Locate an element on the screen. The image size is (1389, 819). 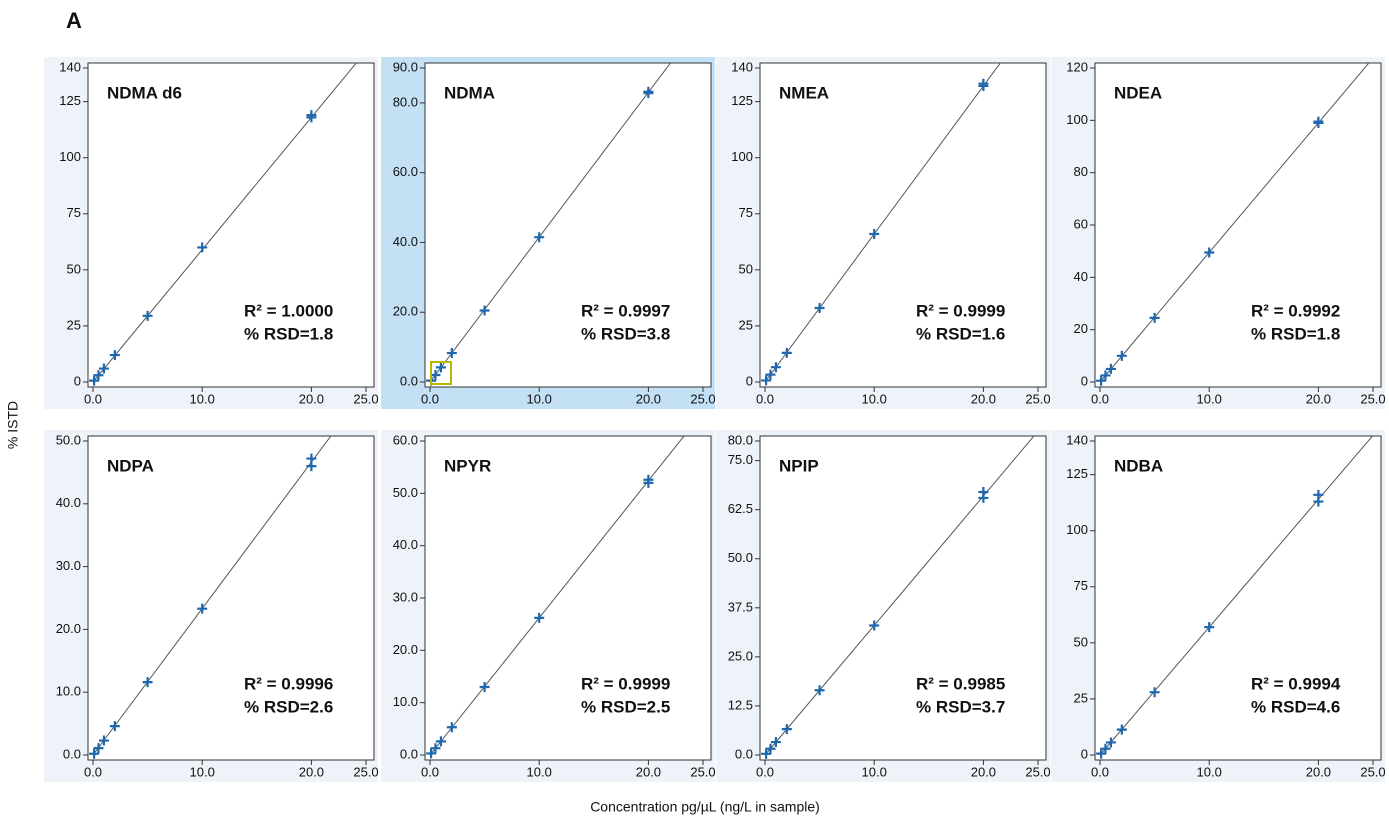
y-tick-label: 120 is located at coordinates (1077, 66).